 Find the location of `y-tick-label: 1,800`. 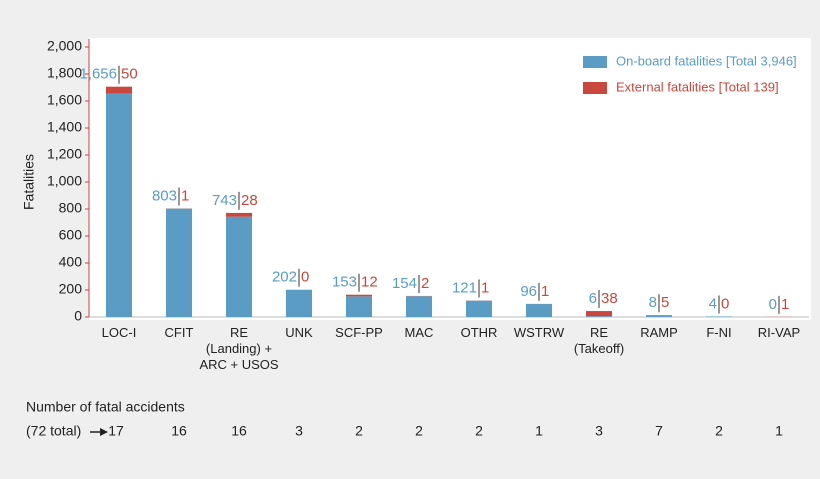

y-tick-label: 1,800 is located at coordinates (64, 73).